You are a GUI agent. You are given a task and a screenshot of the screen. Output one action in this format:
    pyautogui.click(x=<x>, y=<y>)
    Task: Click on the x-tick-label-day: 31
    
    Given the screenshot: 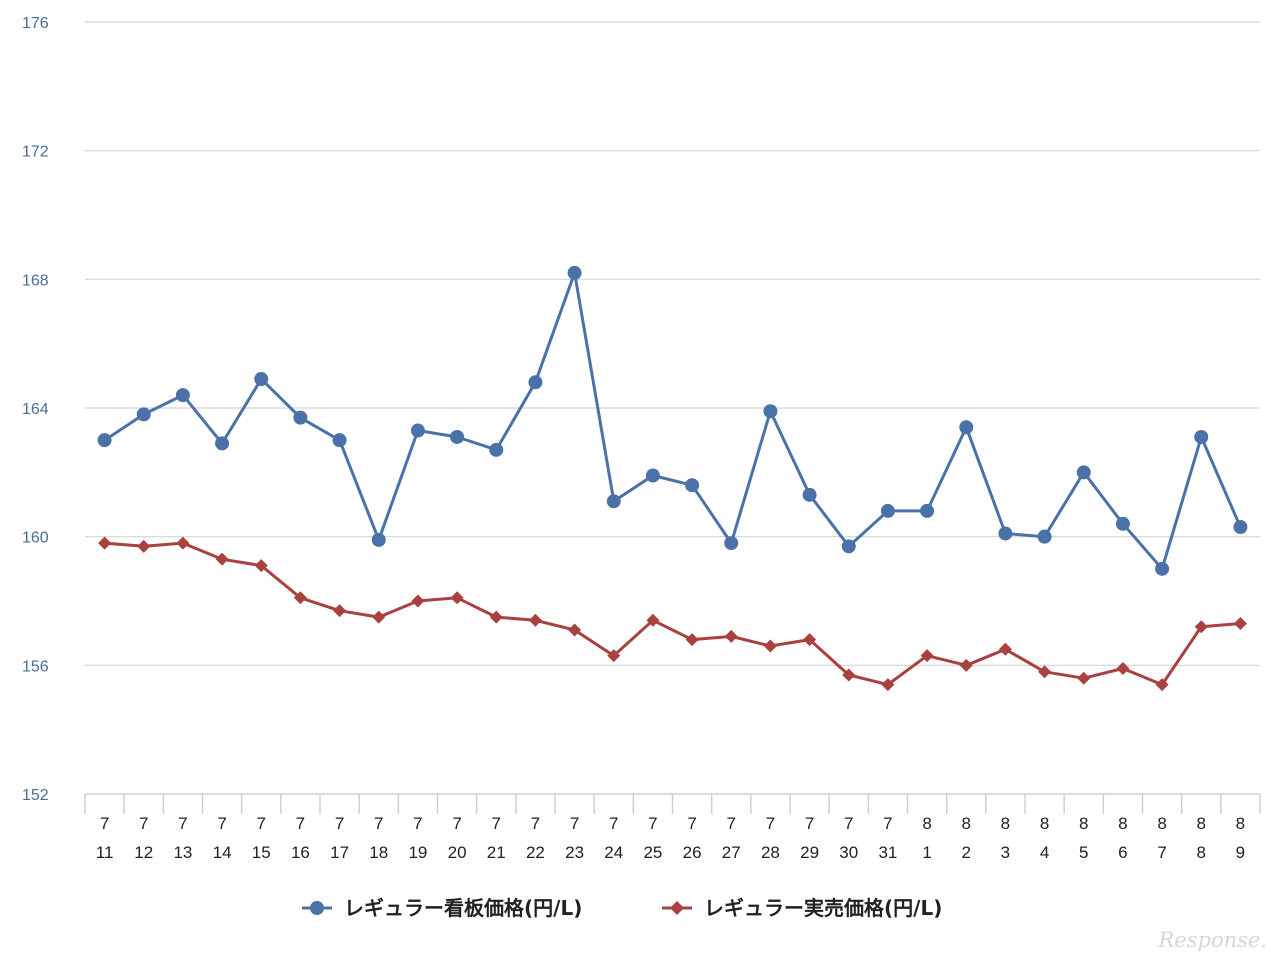 What is the action you would take?
    pyautogui.click(x=887, y=852)
    